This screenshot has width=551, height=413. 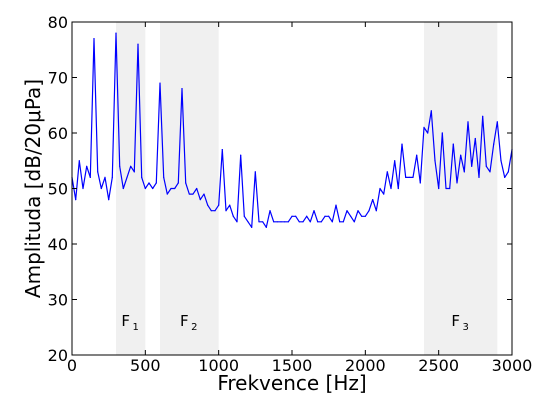 What do you see at coordinates (58, 244) in the screenshot?
I see `y-tick-label: 40` at bounding box center [58, 244].